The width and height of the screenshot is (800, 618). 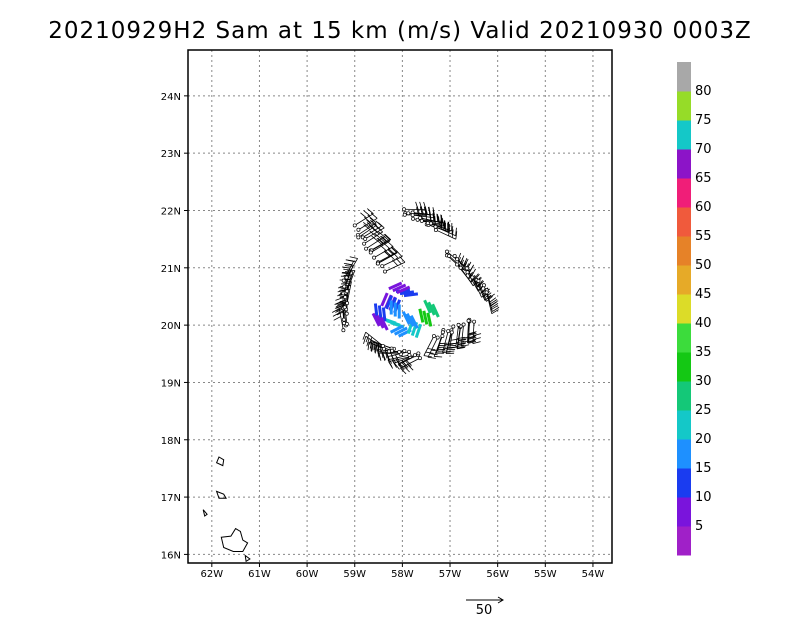 What do you see at coordinates (354, 574) in the screenshot?
I see `x-tick-label: 59W` at bounding box center [354, 574].